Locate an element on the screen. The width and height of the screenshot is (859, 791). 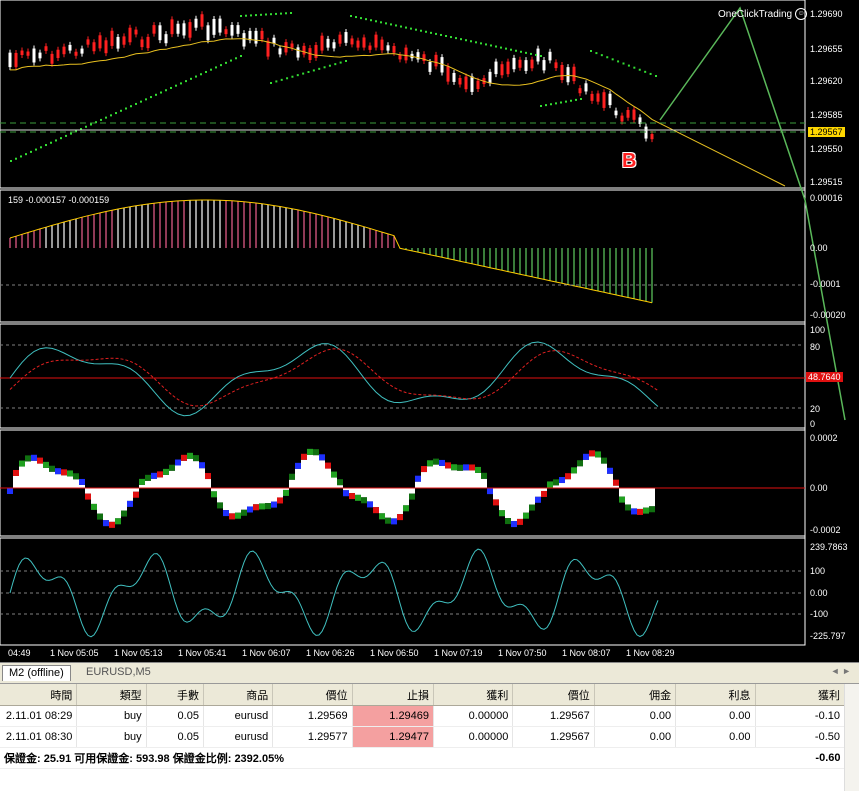
col-header: 類型 is located at coordinates (111, 695).